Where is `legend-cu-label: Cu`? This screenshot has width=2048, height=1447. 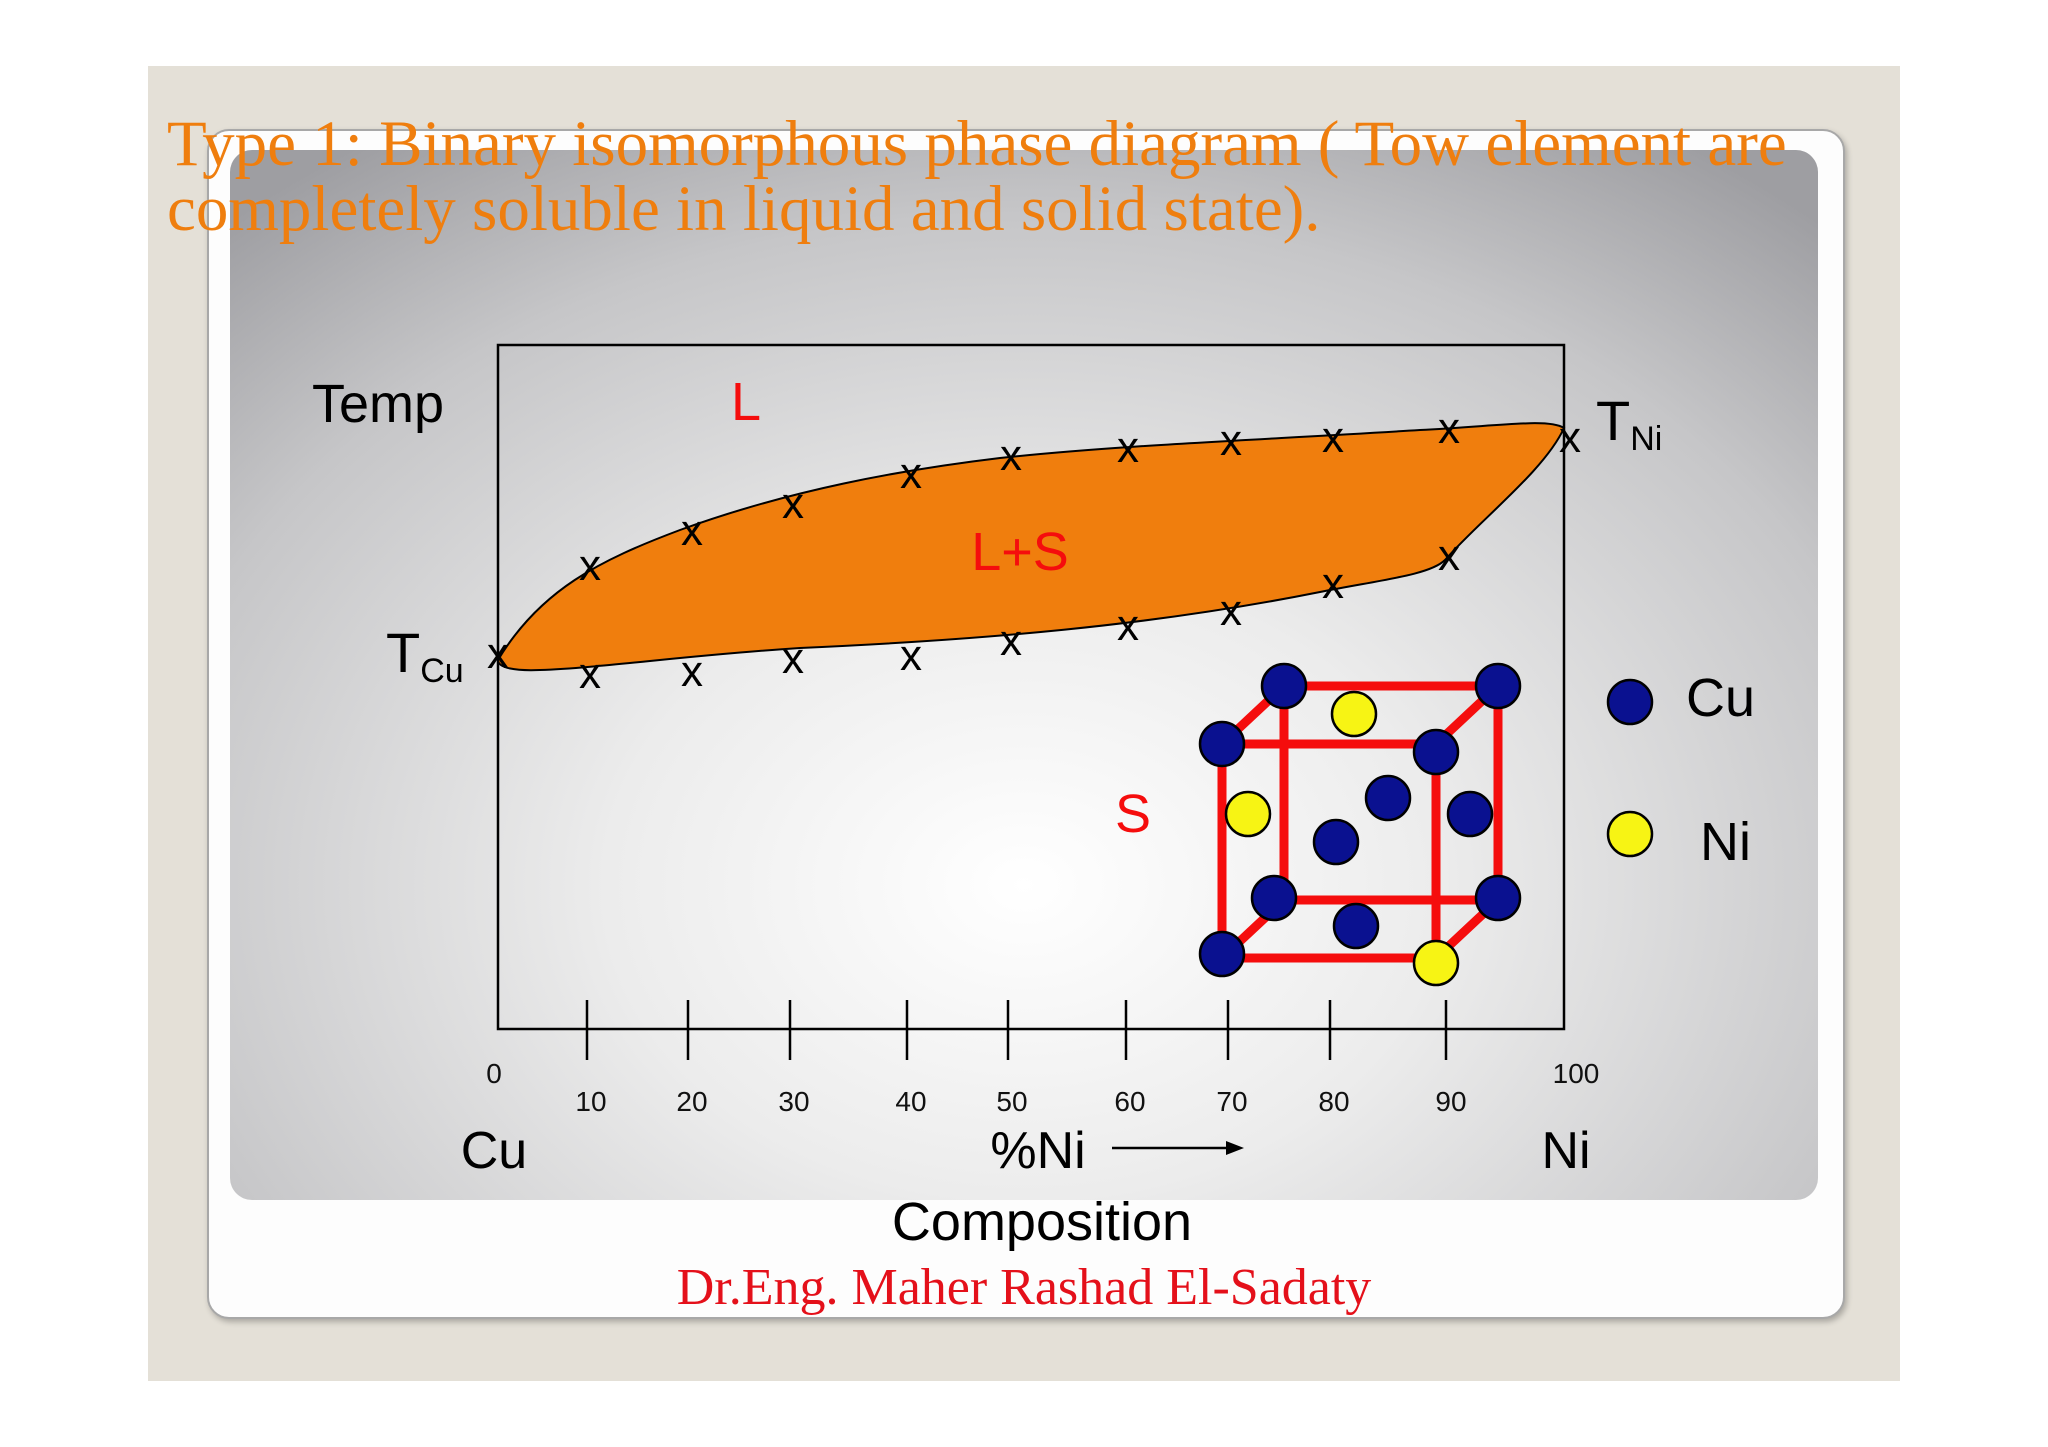
legend-cu-label: Cu is located at coordinates (1720, 698).